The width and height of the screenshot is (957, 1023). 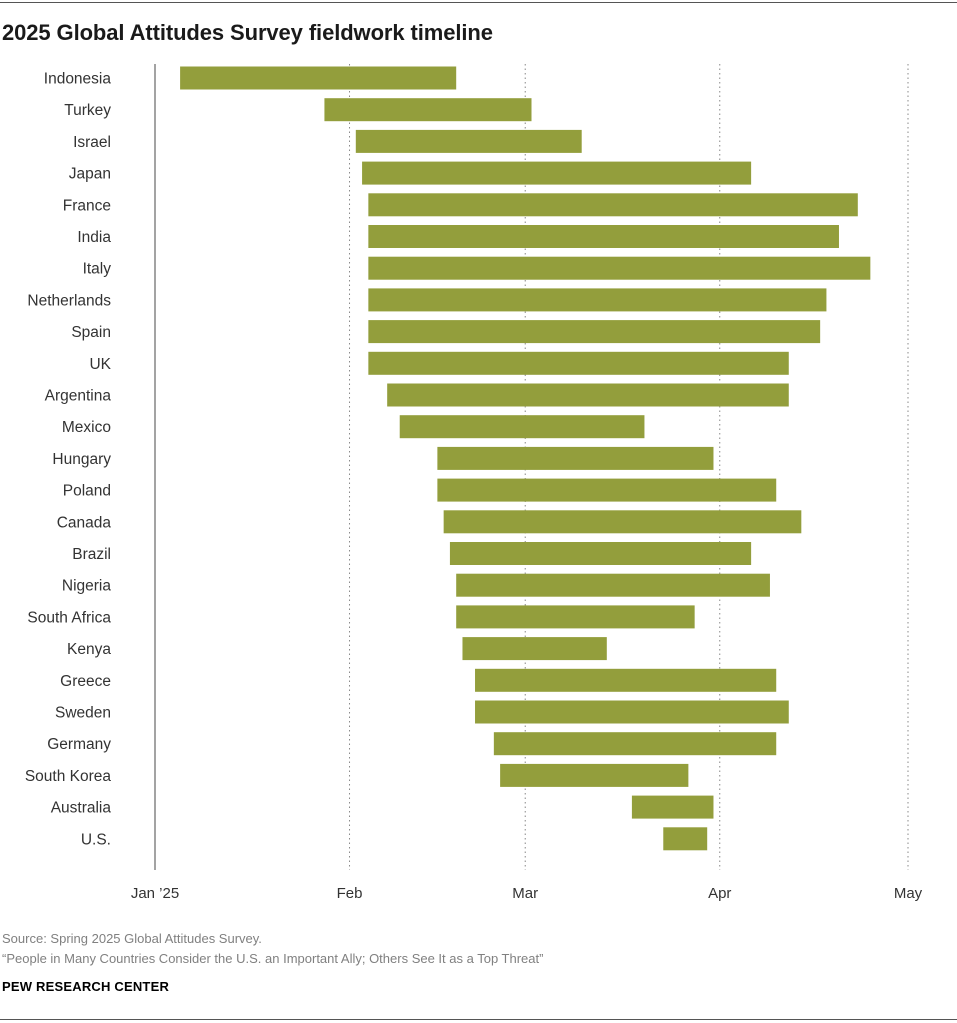 I want to click on top-rule, so click(x=478, y=2).